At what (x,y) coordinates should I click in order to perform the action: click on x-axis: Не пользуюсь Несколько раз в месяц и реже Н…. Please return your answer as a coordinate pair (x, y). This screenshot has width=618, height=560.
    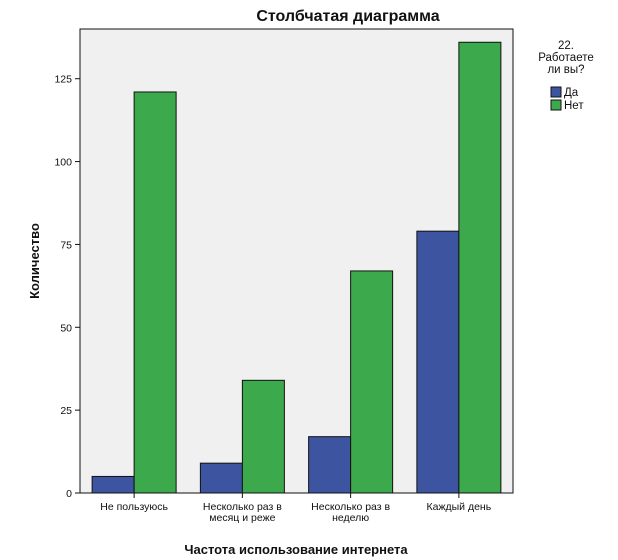
    Looking at the image, I should click on (296, 508).